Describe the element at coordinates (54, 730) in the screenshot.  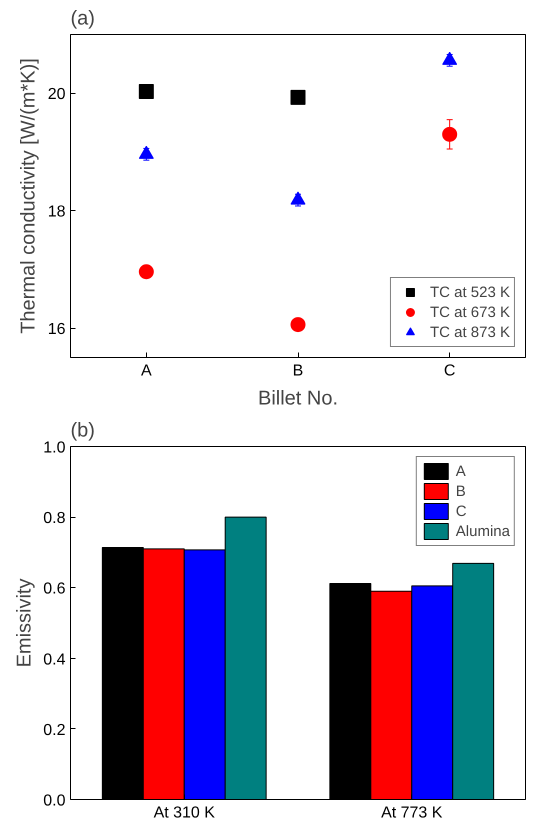
I see `y-tick-label: 0.2` at that location.